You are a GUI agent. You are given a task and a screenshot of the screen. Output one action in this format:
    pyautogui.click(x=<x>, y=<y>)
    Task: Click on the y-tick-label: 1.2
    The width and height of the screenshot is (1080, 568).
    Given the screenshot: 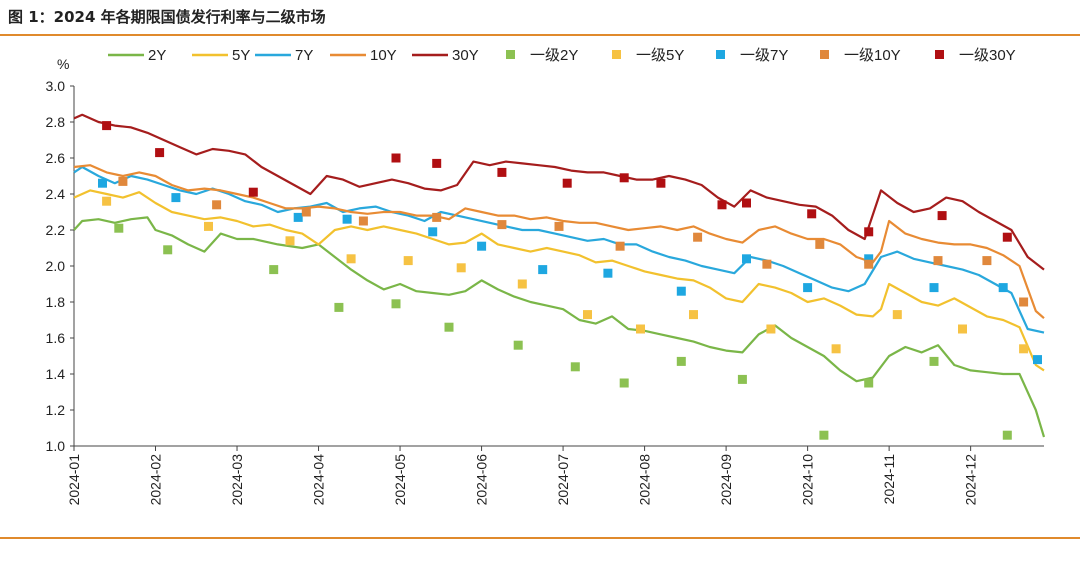 What is the action you would take?
    pyautogui.click(x=56, y=410)
    